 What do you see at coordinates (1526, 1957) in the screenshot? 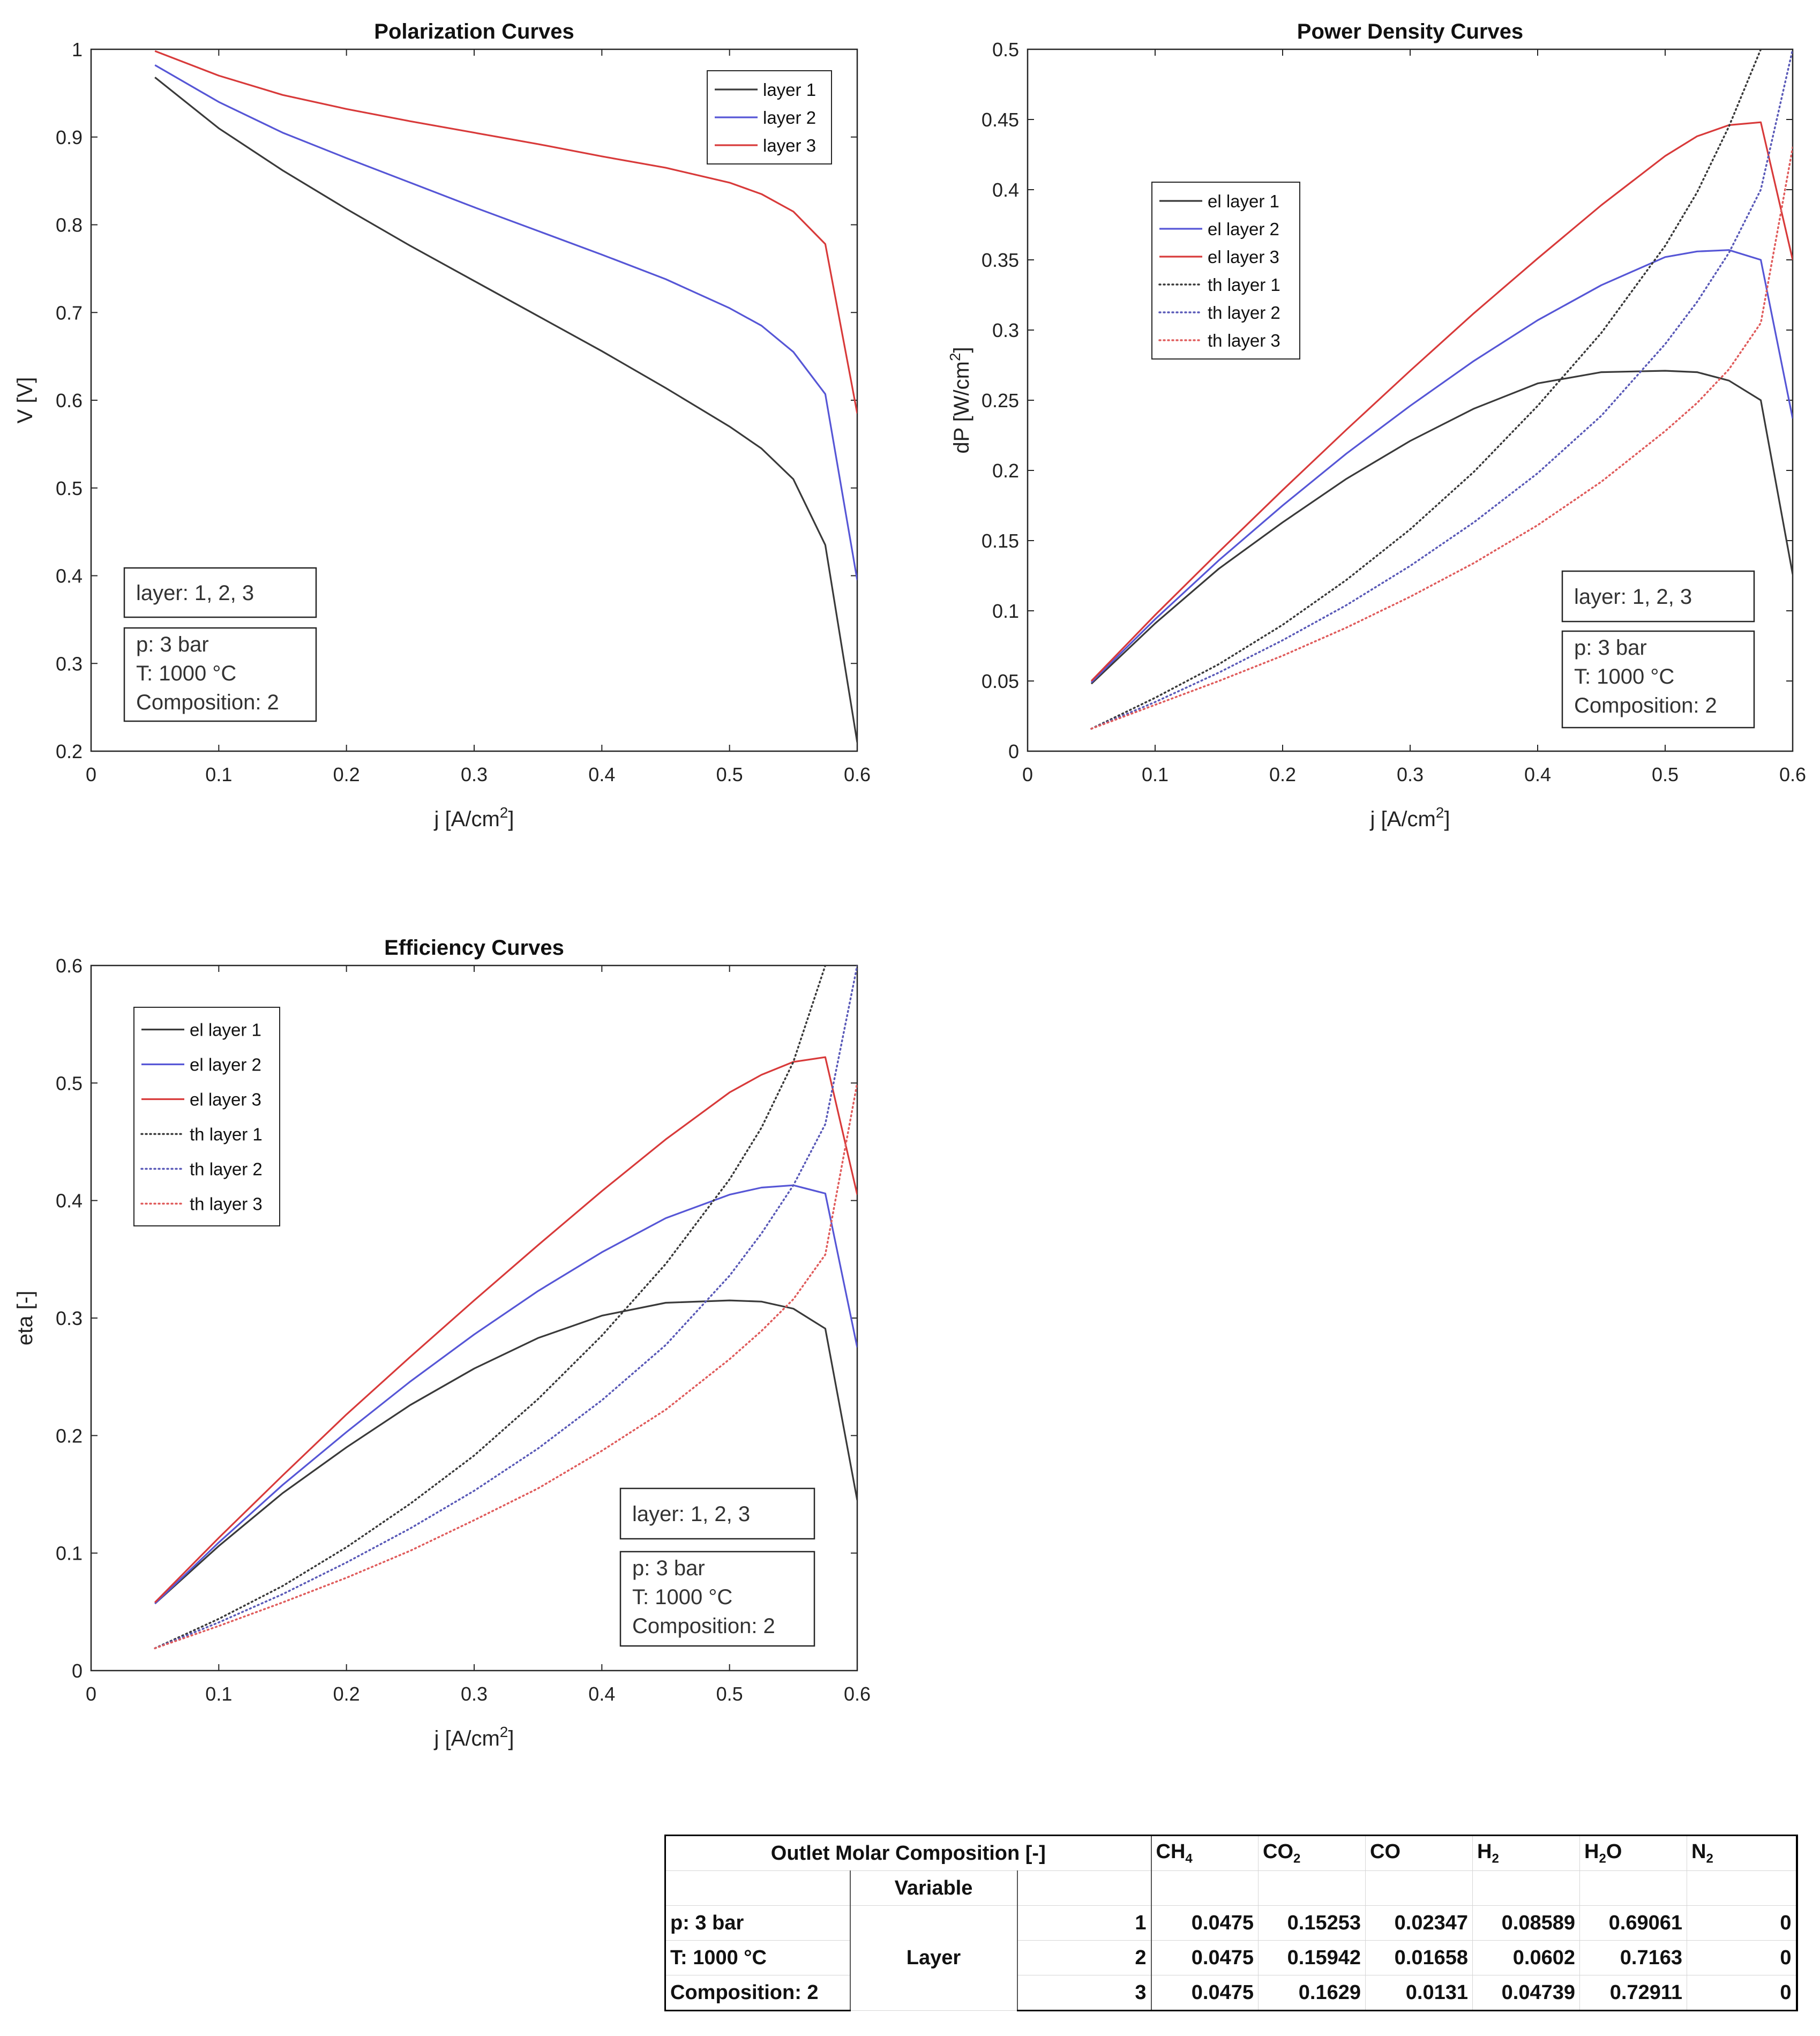
I see `value-cell: 0.0602` at bounding box center [1526, 1957].